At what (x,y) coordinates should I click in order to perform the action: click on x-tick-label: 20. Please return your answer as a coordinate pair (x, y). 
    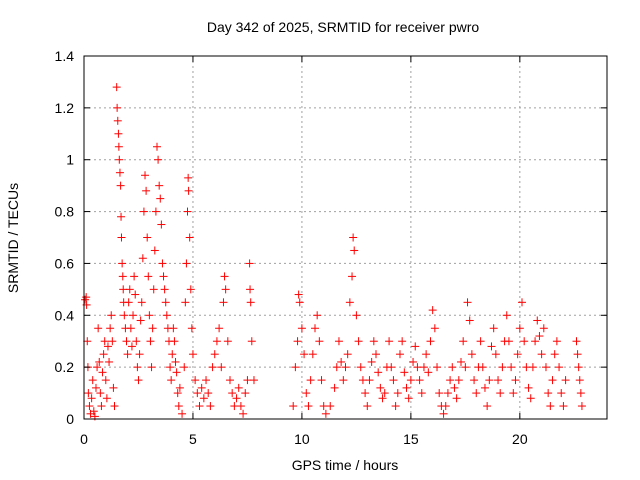
    Looking at the image, I should click on (520, 439).